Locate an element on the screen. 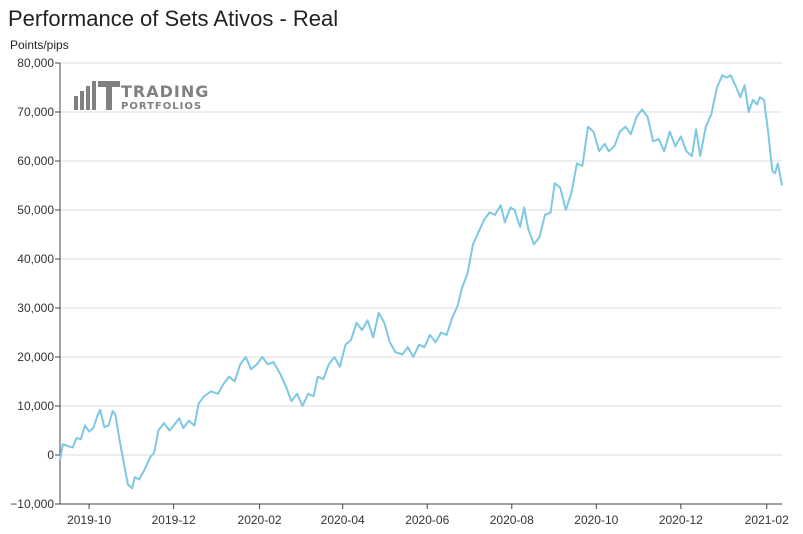 The height and width of the screenshot is (534, 803). x-tick-label: 2021-02 is located at coordinates (767, 520).